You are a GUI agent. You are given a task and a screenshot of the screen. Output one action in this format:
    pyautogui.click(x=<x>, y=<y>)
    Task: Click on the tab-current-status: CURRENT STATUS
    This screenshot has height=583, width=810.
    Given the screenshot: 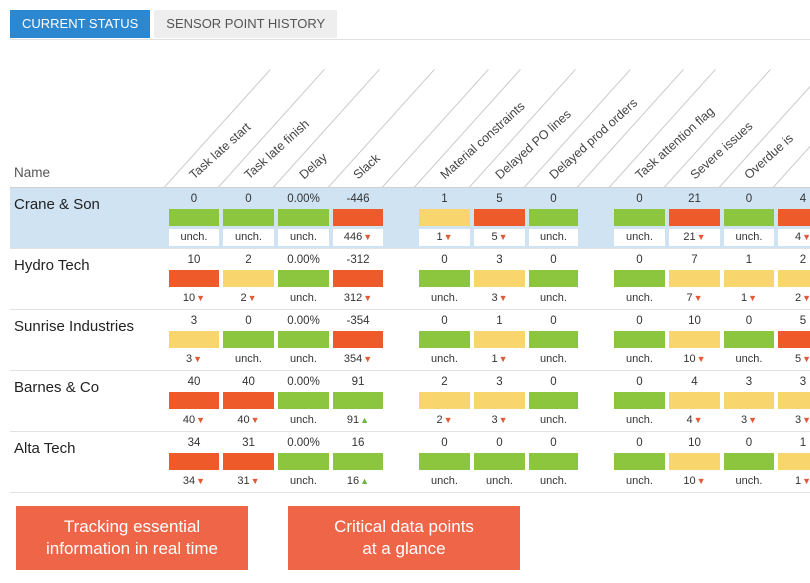 What is the action you would take?
    pyautogui.click(x=80, y=24)
    